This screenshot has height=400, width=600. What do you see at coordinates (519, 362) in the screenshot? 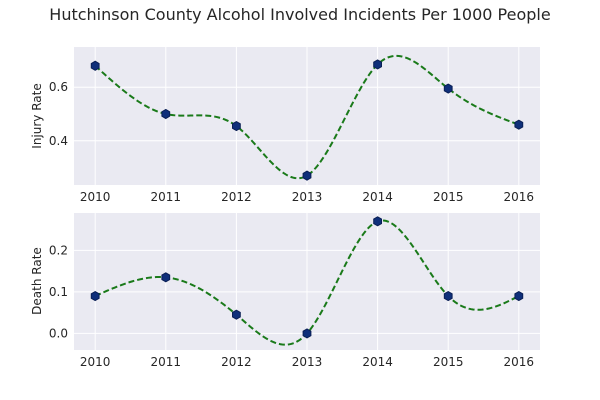
I see `death-x-tick-label: 2016` at bounding box center [519, 362].